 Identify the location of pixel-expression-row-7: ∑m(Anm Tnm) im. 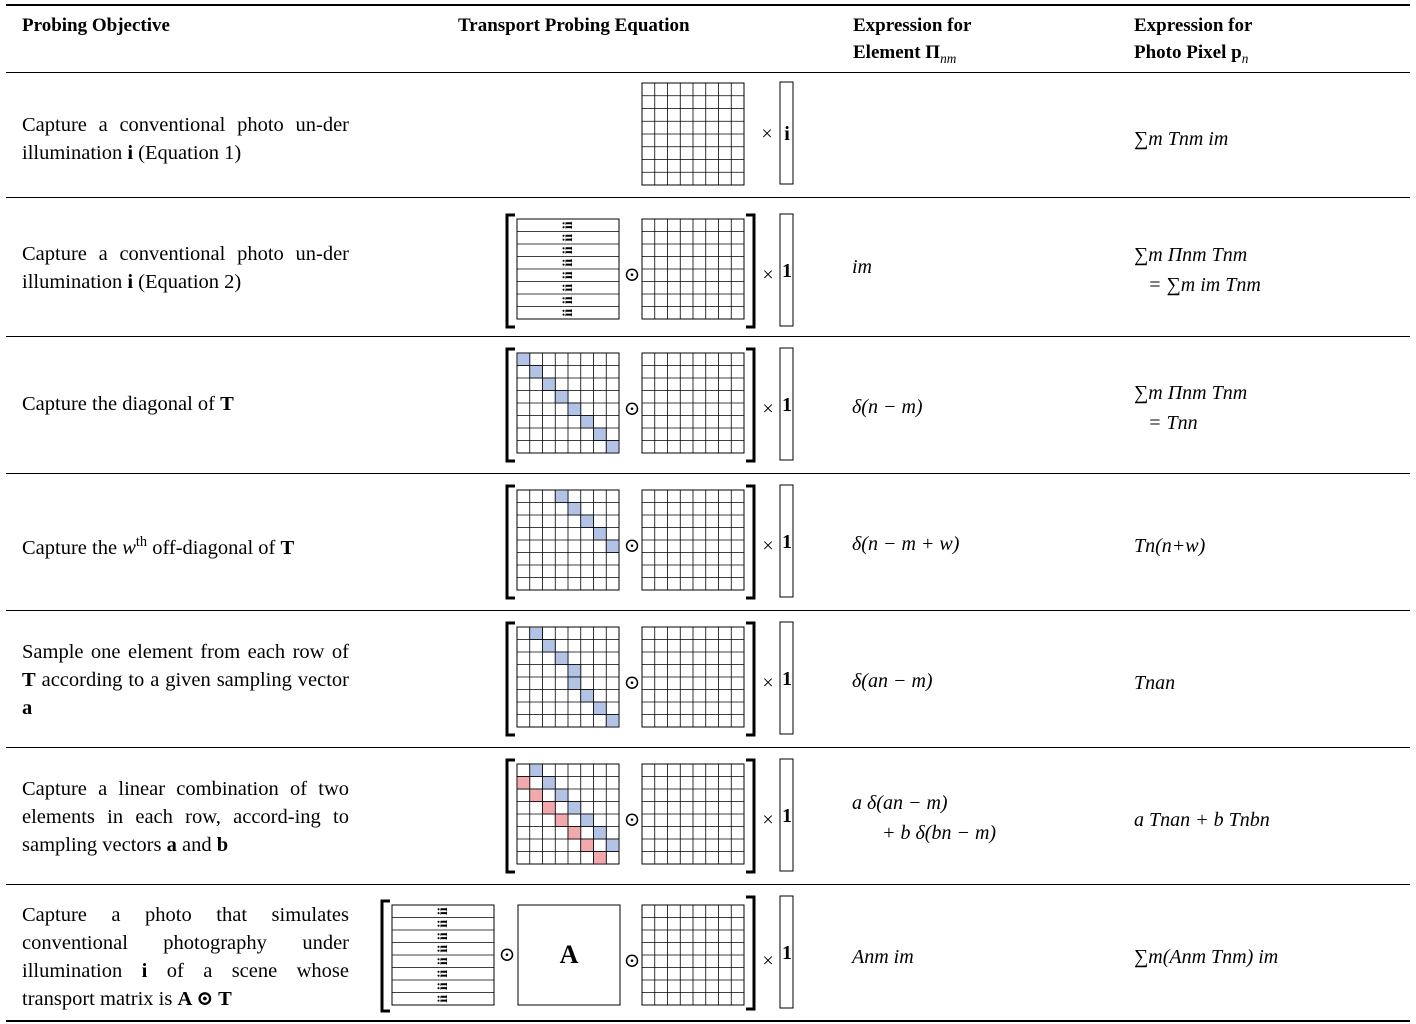
(1206, 957).